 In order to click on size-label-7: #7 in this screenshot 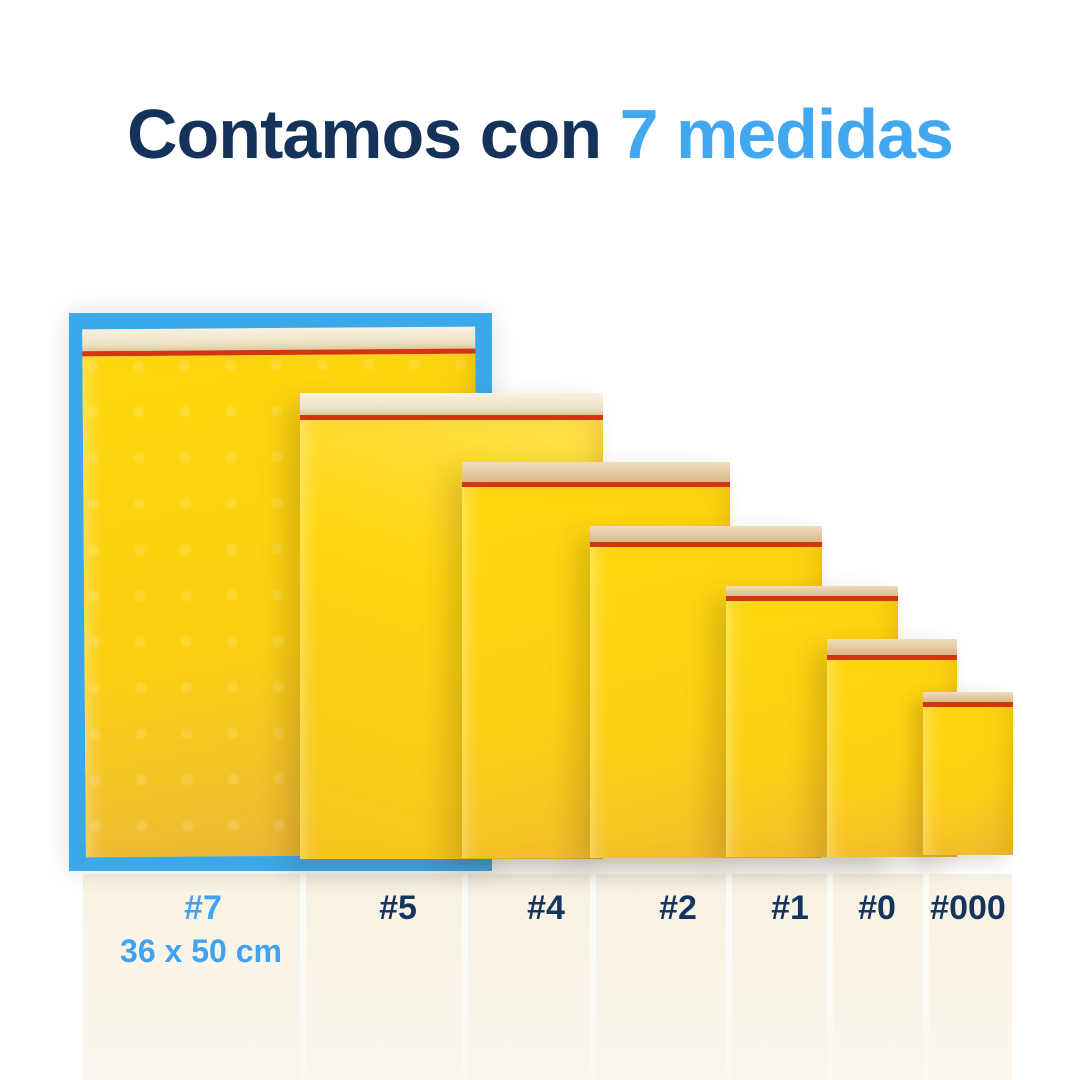, I will do `click(203, 908)`.